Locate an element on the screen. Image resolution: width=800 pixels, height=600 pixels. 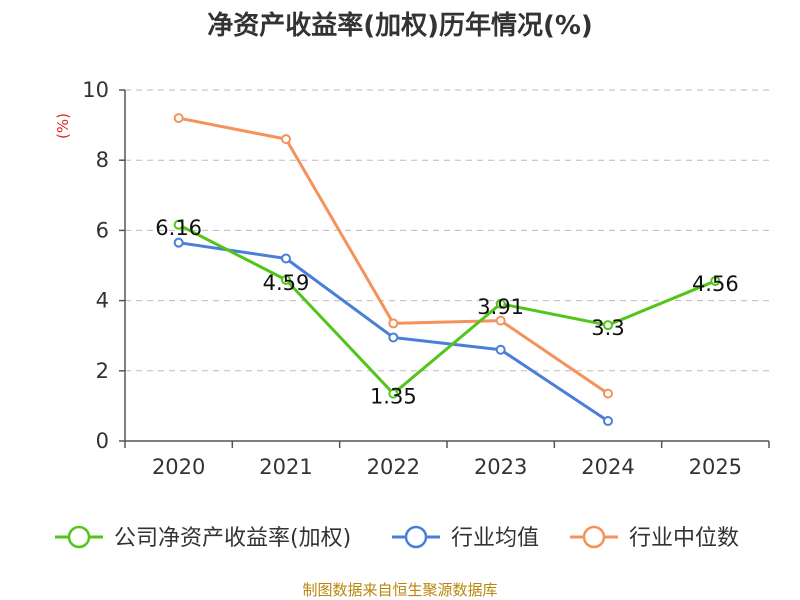
legend: 公司净资产收益率(加权) 行业均值 行业中位数 is located at coordinates (397, 538).